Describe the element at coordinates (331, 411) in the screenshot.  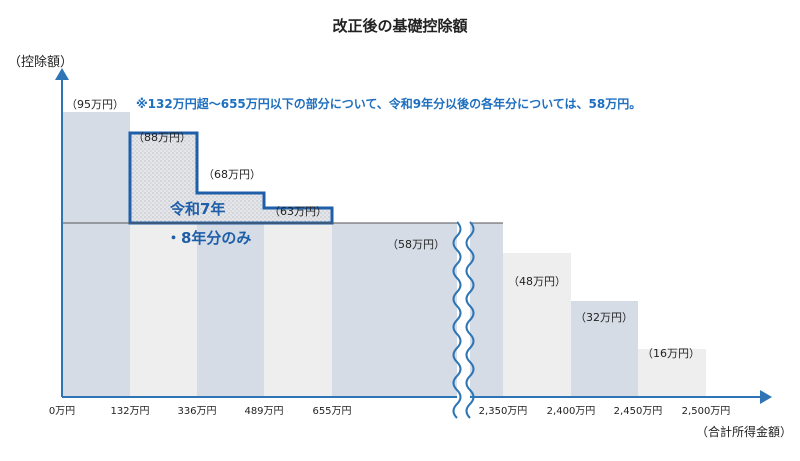
I see `x-tick-label: 655万円` at that location.